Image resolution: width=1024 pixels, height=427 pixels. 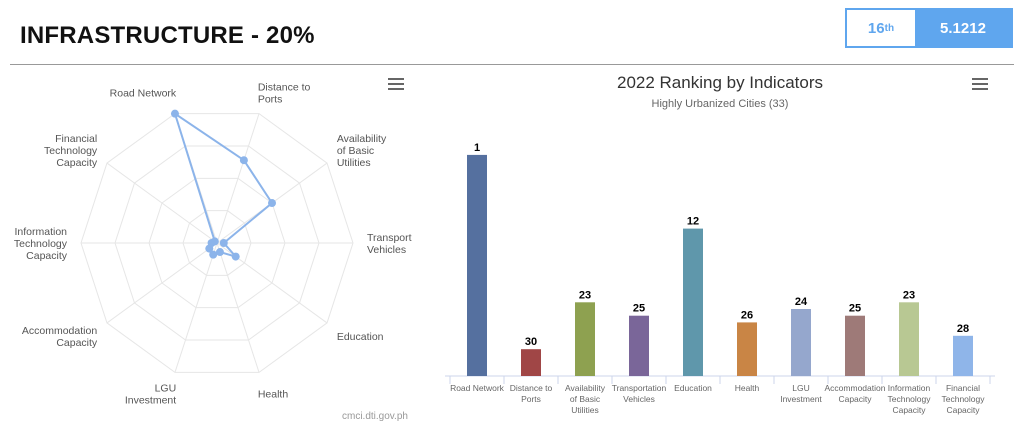 What do you see at coordinates (360, 337) in the screenshot?
I see `radar-axis-label: Education` at bounding box center [360, 337].